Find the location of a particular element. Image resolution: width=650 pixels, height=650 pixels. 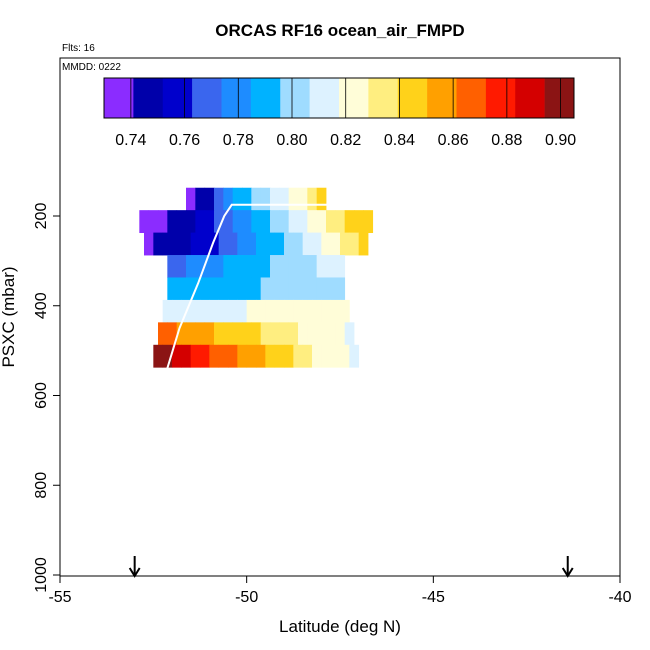

colorbar-tick-label: 0.76 is located at coordinates (184, 140).